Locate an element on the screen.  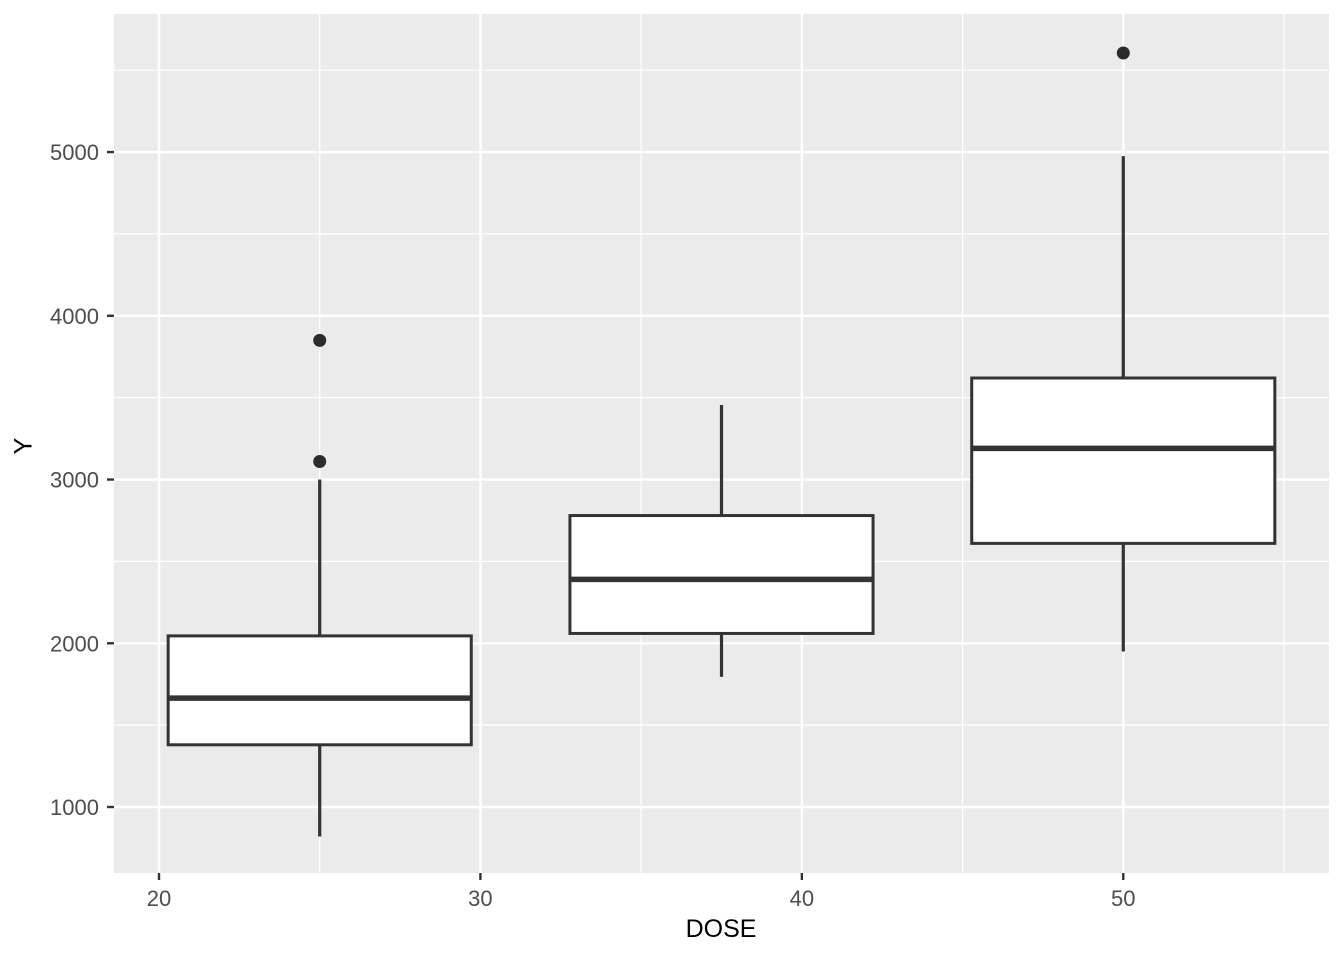
y-tick-label: 3000 is located at coordinates (74, 480).